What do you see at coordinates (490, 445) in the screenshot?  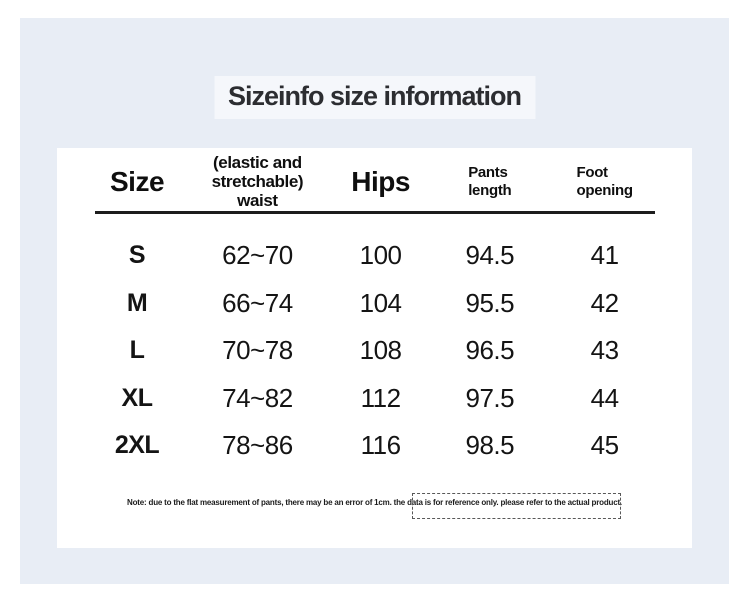 I see `pants-length-cell: 98.5` at bounding box center [490, 445].